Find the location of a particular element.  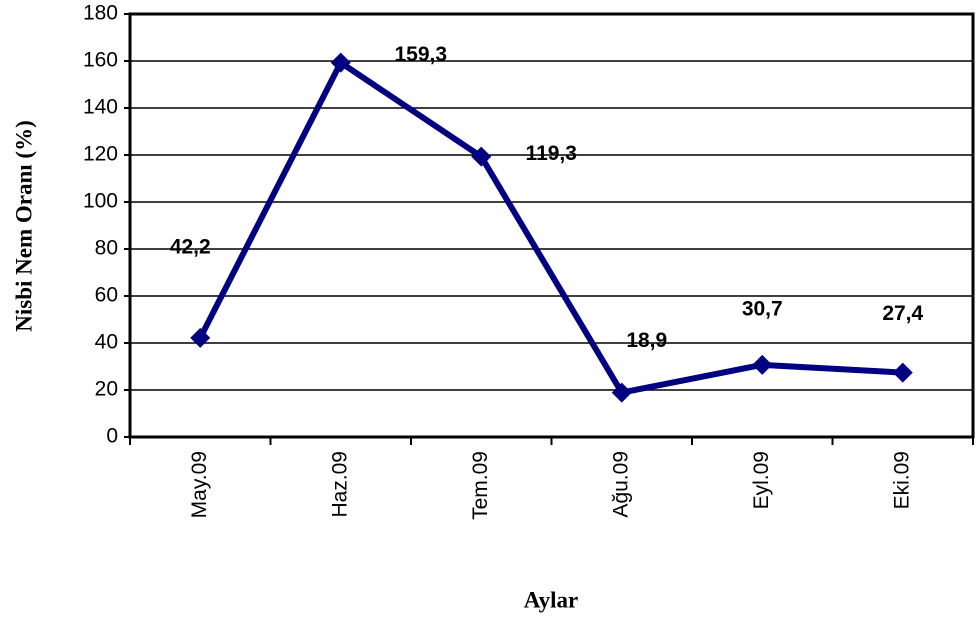

value-label: 119,3 is located at coordinates (551, 153).